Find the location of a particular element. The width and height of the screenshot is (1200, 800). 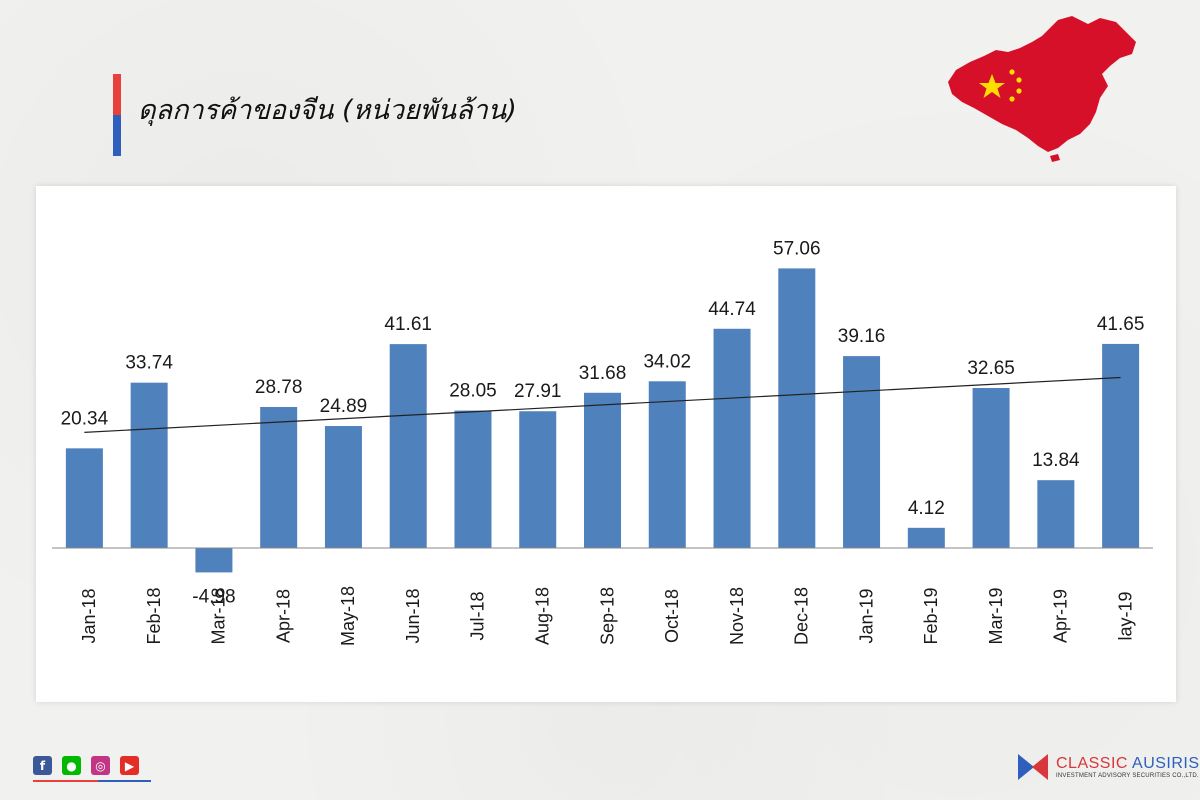

china-flag-map-icon is located at coordinates (1042, 89).